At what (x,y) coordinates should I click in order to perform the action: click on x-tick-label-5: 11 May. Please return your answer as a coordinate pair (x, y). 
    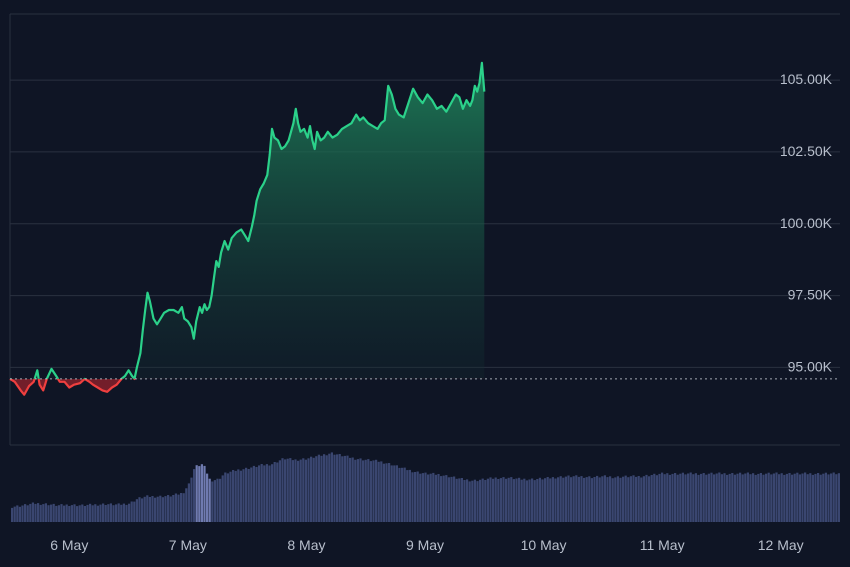
    Looking at the image, I should click on (662, 545).